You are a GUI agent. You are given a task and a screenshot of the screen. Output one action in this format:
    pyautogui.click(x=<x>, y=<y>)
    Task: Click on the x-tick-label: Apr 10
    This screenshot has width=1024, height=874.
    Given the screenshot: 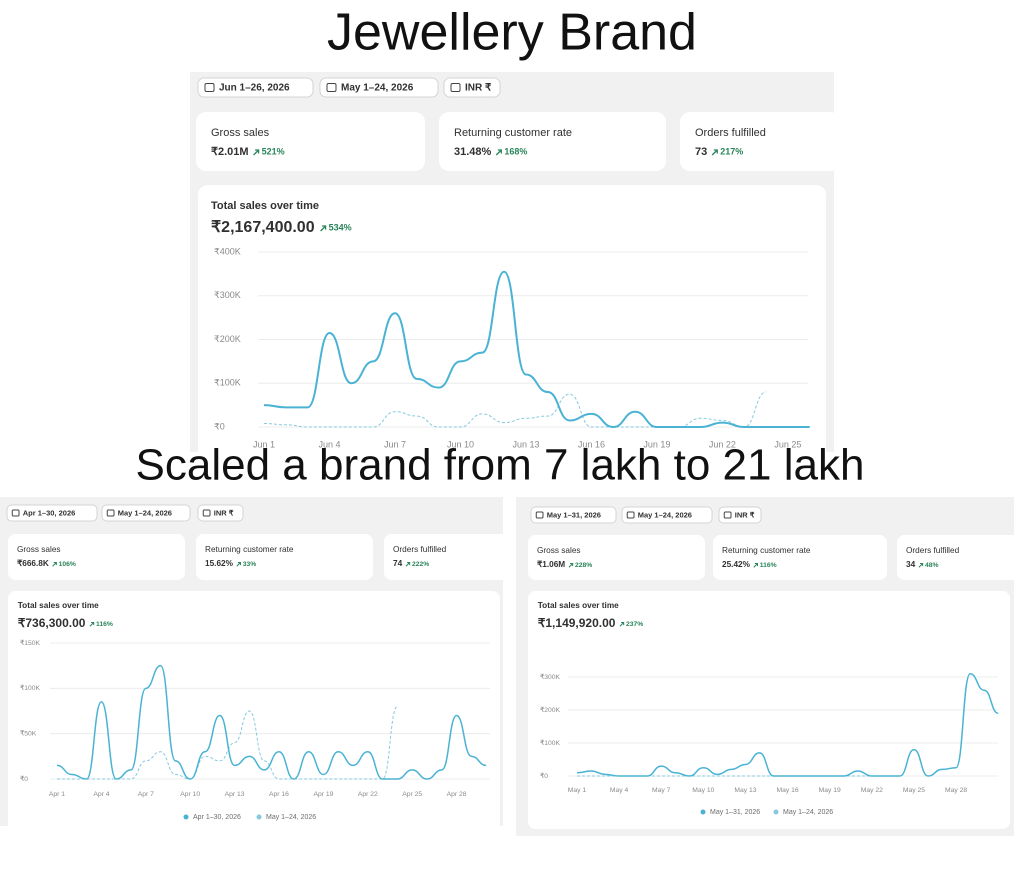 What is the action you would take?
    pyautogui.click(x=190, y=794)
    